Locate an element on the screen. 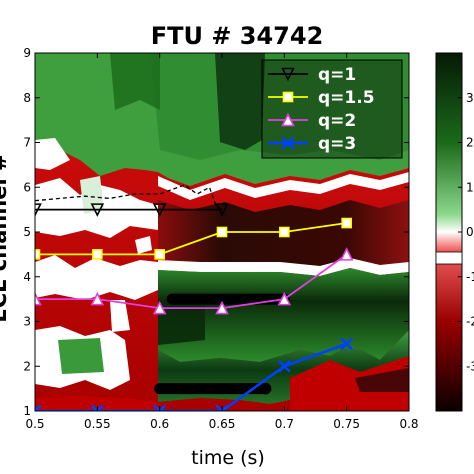  legend-entry-2: q=1.5 is located at coordinates (321, 98).